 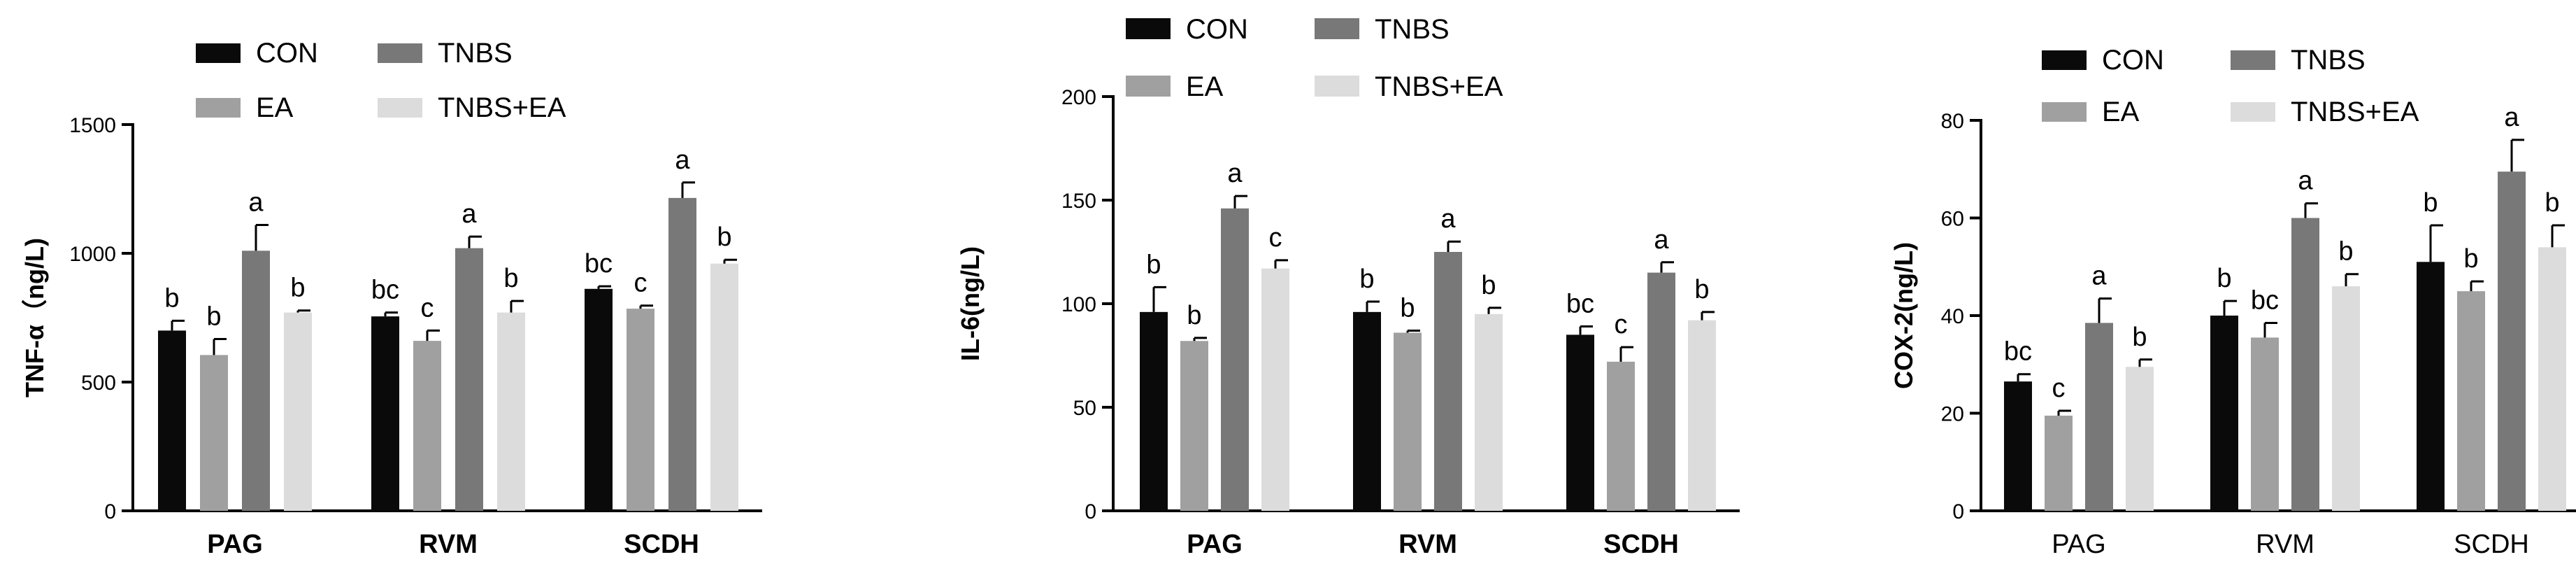 I want to click on y-tick-label: 500, so click(x=98, y=383).